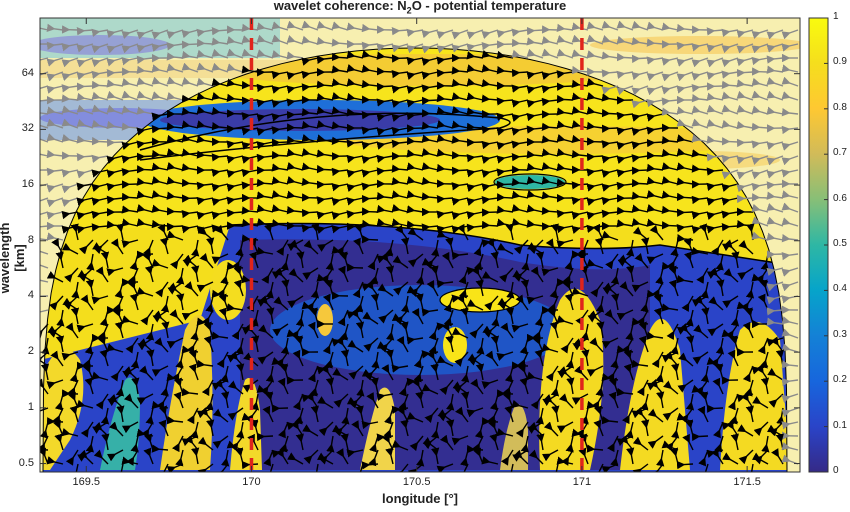 The image size is (850, 512). What do you see at coordinates (840, 289) in the screenshot?
I see `colorbar-tick-label: 0.4` at bounding box center [840, 289].